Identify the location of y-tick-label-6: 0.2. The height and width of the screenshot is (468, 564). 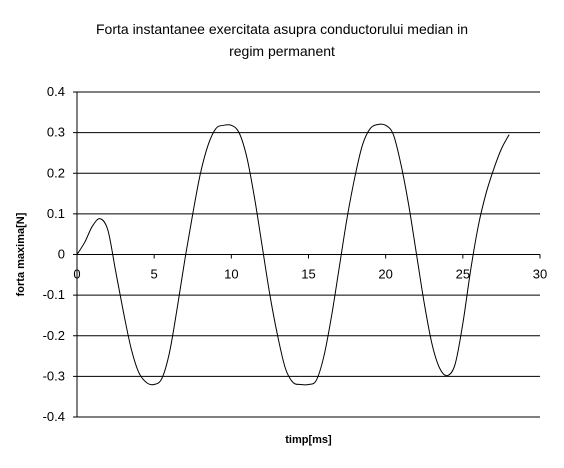
(56, 172).